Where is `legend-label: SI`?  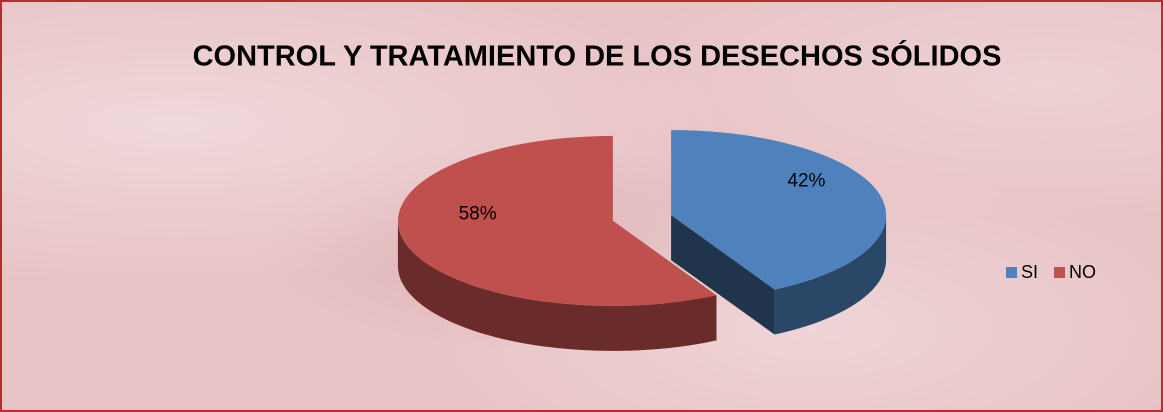
legend-label: SI is located at coordinates (1029, 272).